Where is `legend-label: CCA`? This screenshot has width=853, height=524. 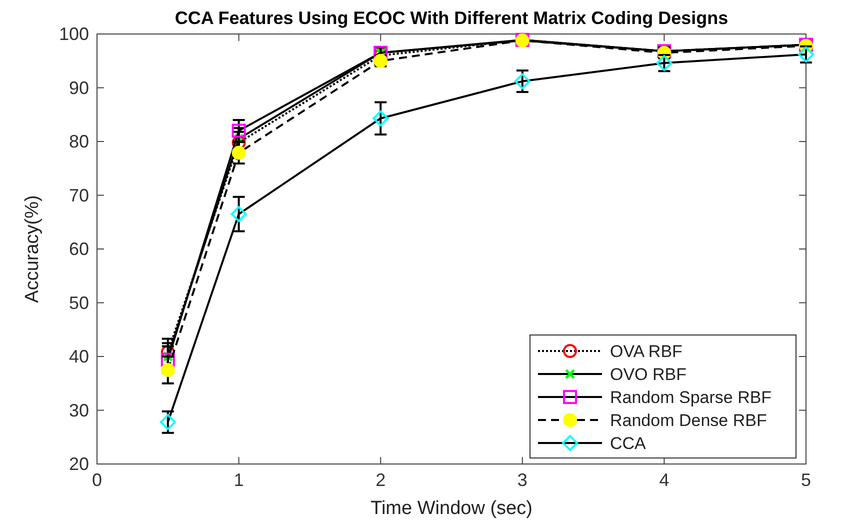 legend-label: CCA is located at coordinates (628, 443).